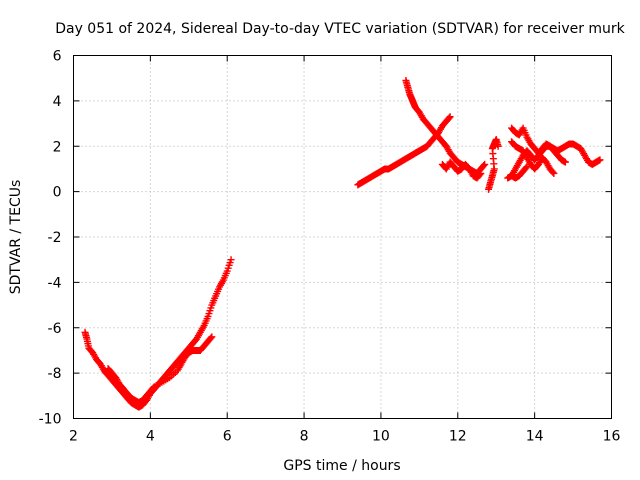  I want to click on x-tick-label: 12, so click(458, 437).